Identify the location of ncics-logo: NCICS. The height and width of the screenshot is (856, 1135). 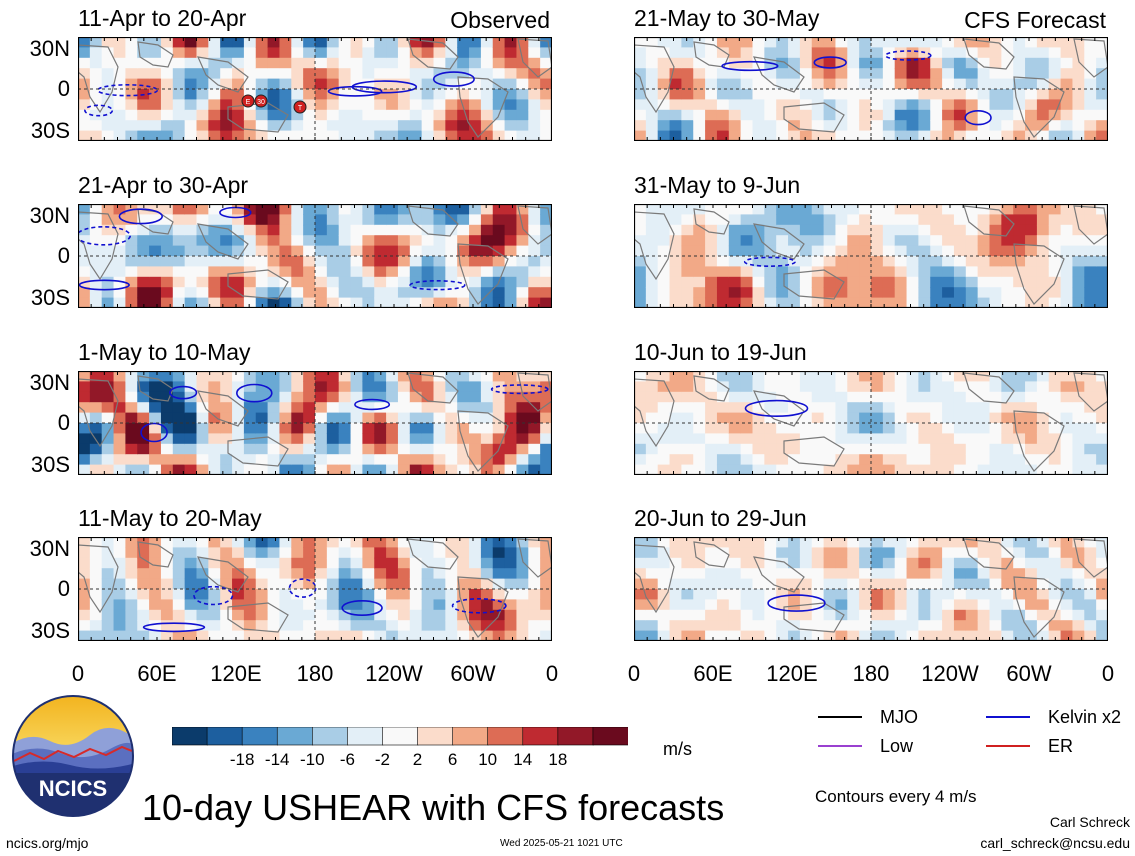
(73, 756).